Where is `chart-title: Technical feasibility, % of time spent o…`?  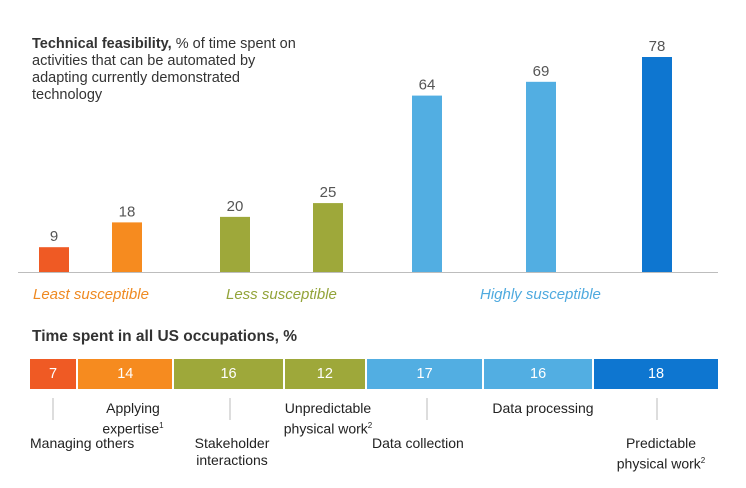
chart-title: Technical feasibility, % of time spent o… is located at coordinates (167, 70).